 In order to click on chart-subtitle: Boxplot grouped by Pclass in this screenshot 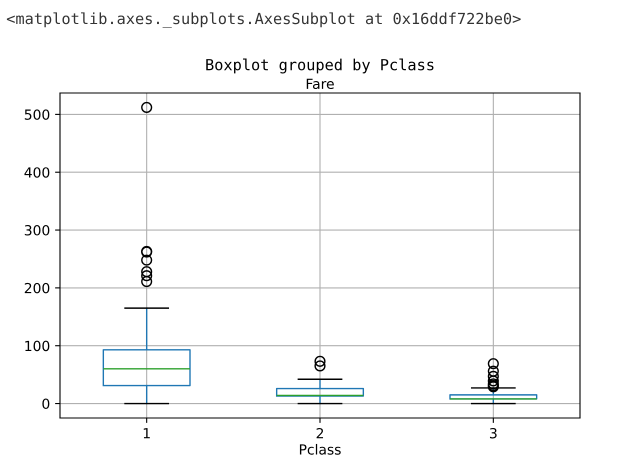, I will do `click(320, 66)`.